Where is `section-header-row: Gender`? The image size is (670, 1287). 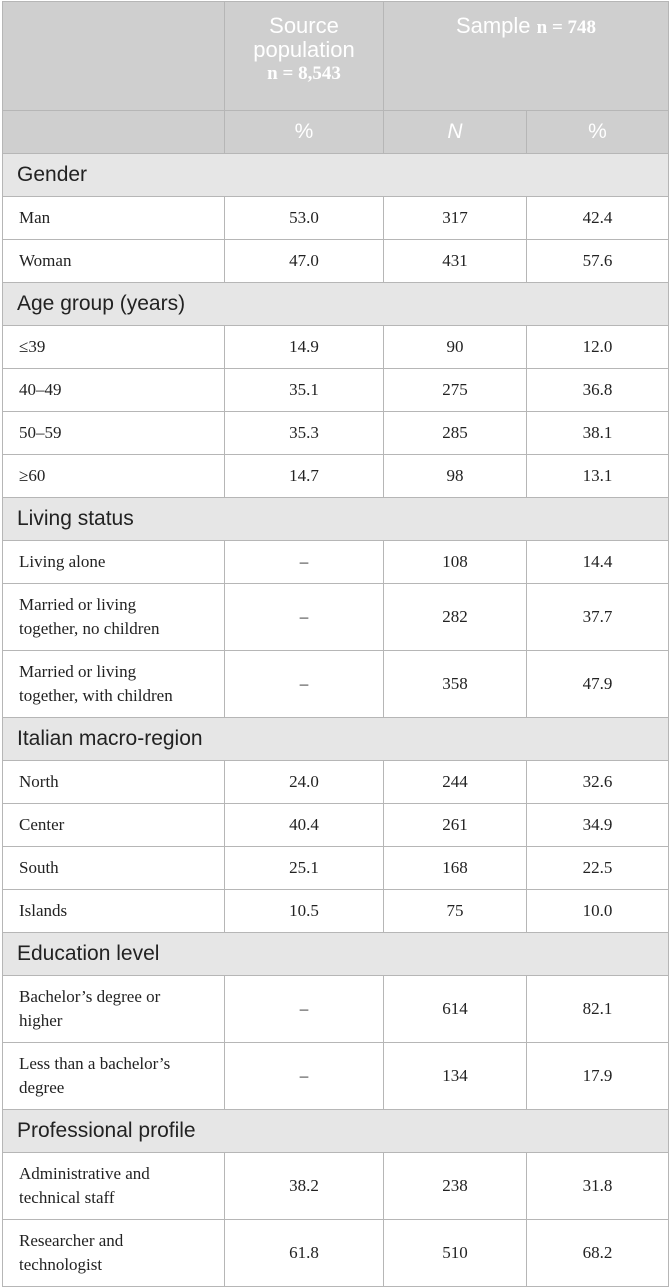 section-header-row: Gender is located at coordinates (335, 175).